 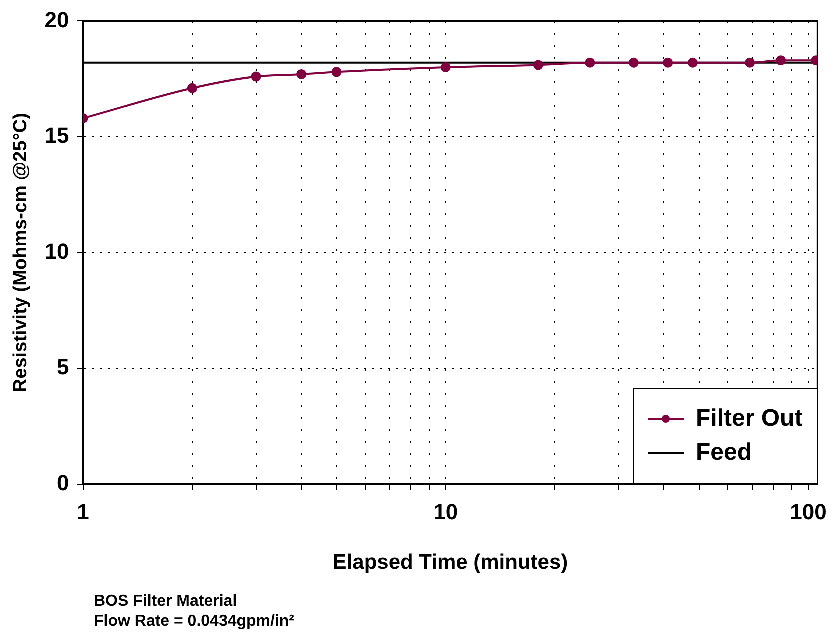 What do you see at coordinates (446, 512) in the screenshot?
I see `x-tick-label: 10` at bounding box center [446, 512].